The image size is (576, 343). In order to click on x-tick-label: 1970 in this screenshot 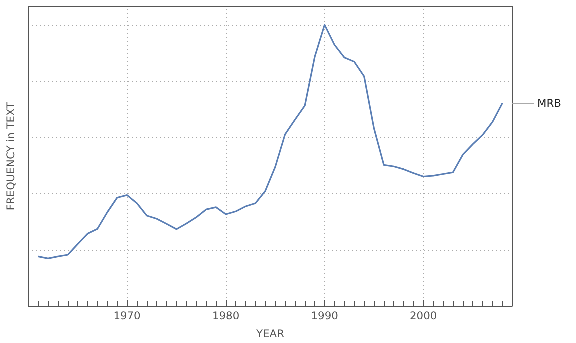, I will do `click(128, 316)`.